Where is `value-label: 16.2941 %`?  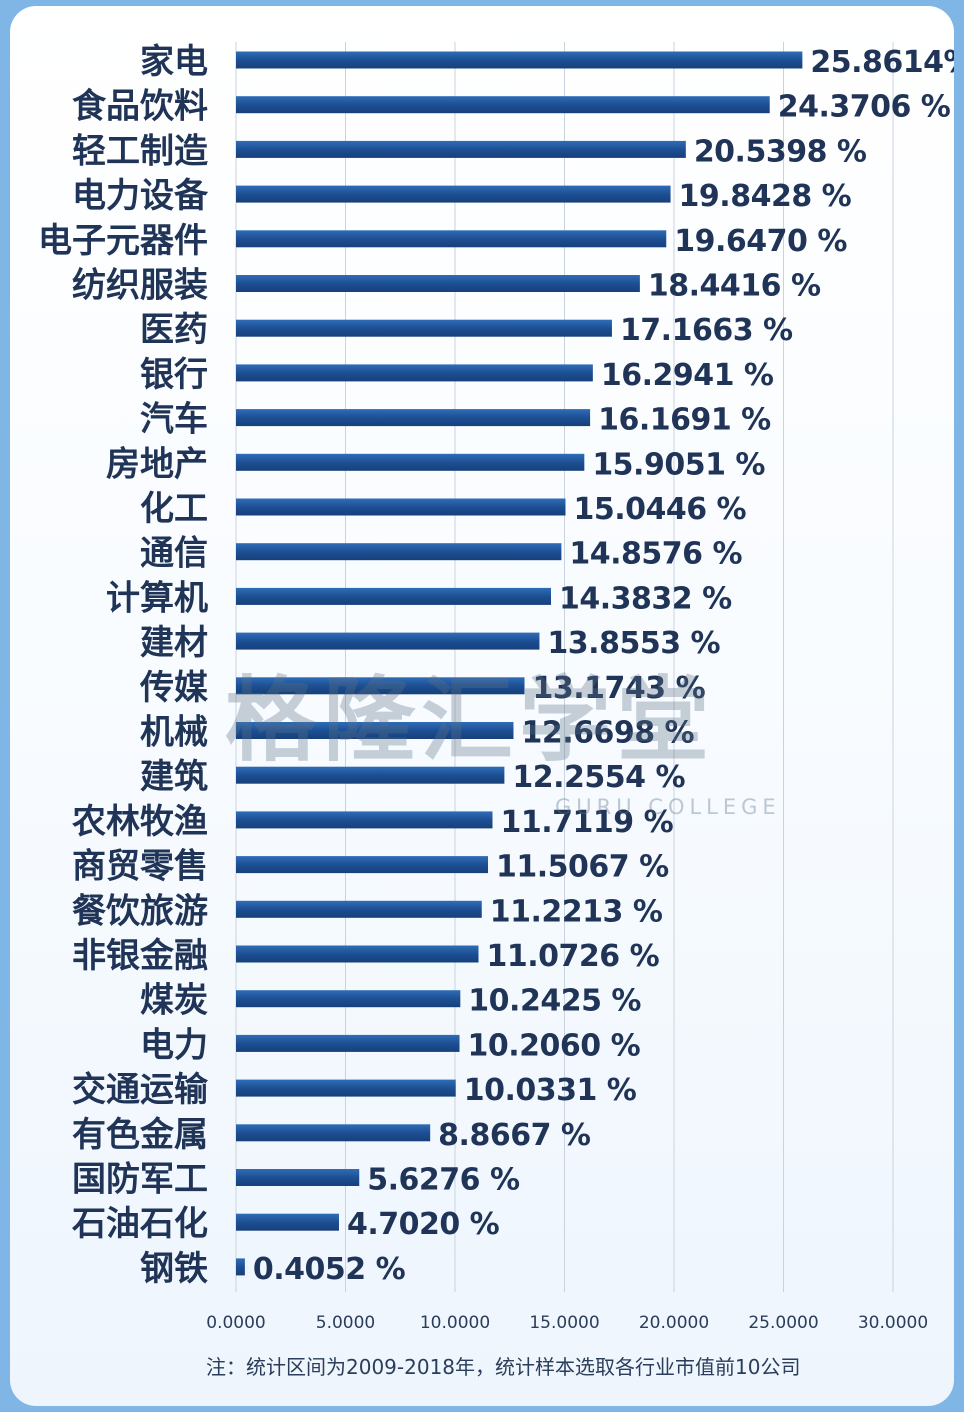 value-label: 16.2941 % is located at coordinates (687, 375).